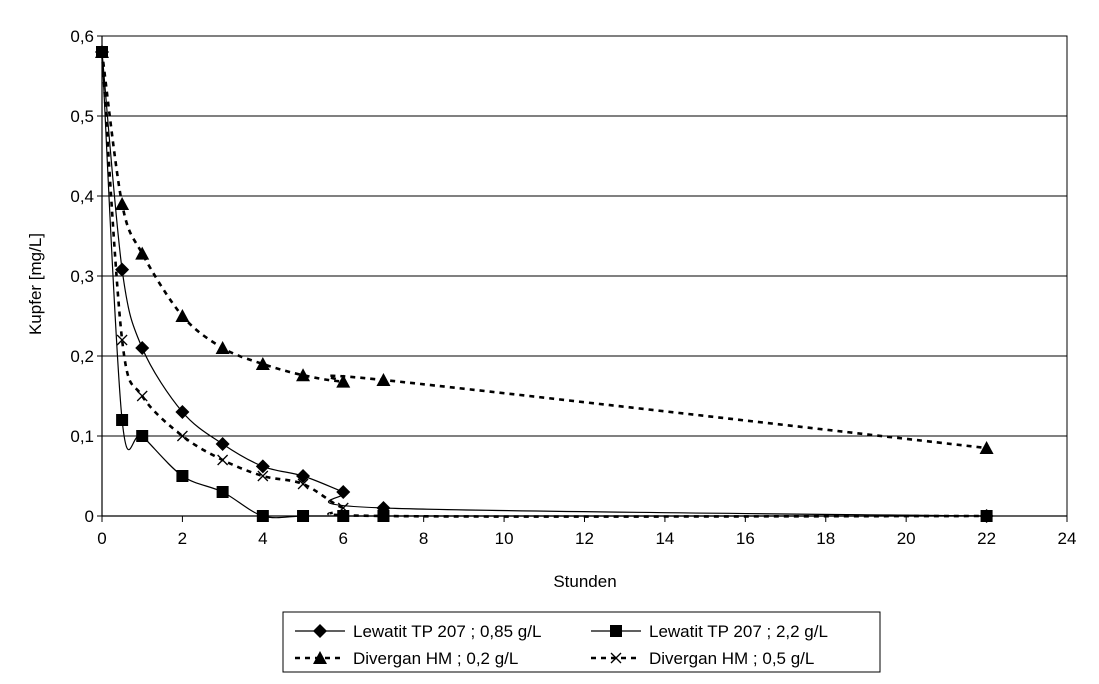  What do you see at coordinates (745, 538) in the screenshot?
I see `x-tick-label: 16` at bounding box center [745, 538].